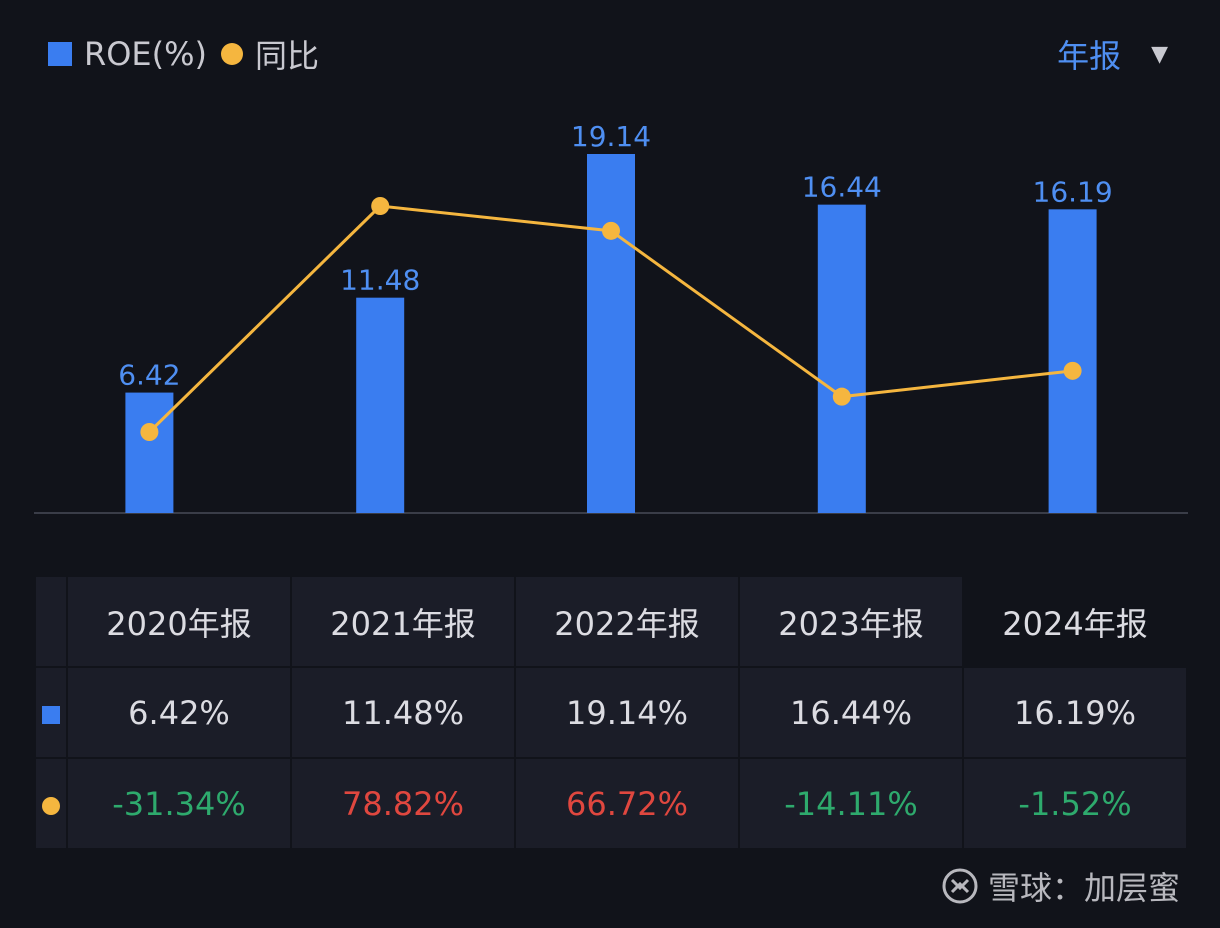 Image resolution: width=1220 pixels, height=928 pixels. What do you see at coordinates (851, 803) in the screenshot?
I see `yoy-cell: -14.11%` at bounding box center [851, 803].